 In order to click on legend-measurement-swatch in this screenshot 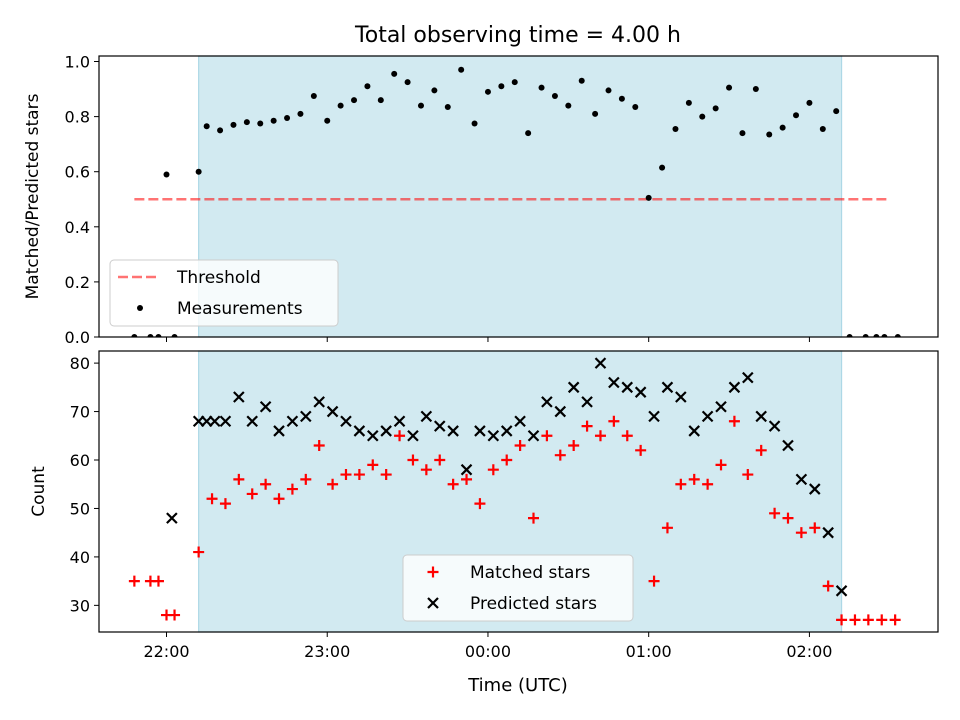, I will do `click(140, 308)`.